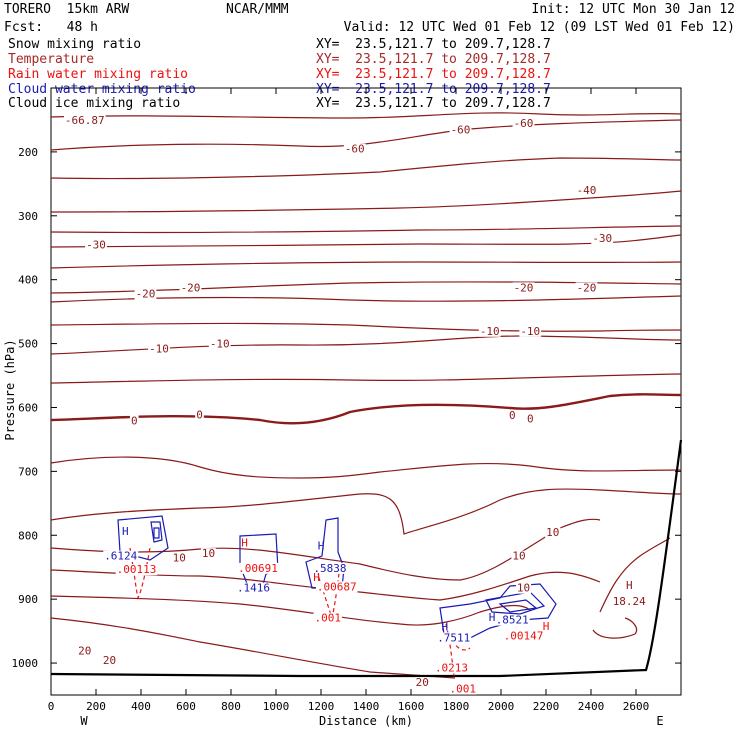 This screenshot has width=740, height=740. I want to click on temperature-label: -60, so click(524, 123).